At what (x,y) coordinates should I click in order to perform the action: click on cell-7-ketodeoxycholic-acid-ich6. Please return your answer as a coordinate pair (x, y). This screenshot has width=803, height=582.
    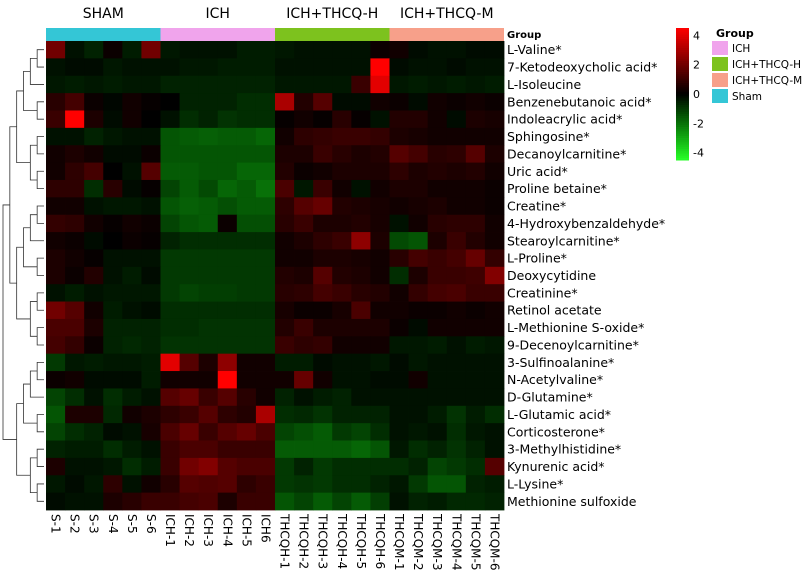
    Looking at the image, I should click on (265, 67).